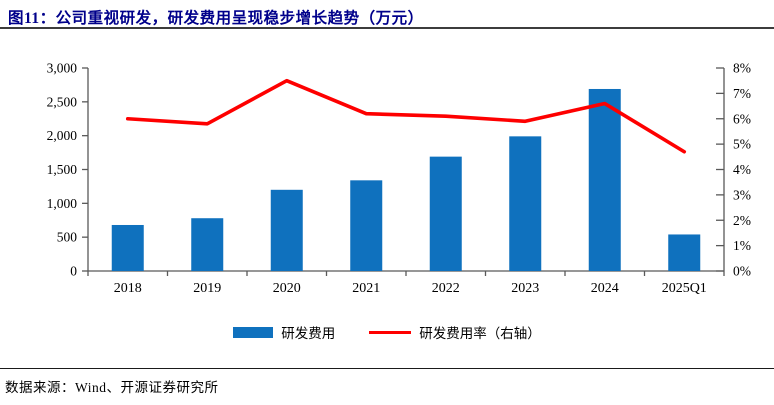 The image size is (774, 405). What do you see at coordinates (366, 225) in the screenshot?
I see `bar-2021` at bounding box center [366, 225].